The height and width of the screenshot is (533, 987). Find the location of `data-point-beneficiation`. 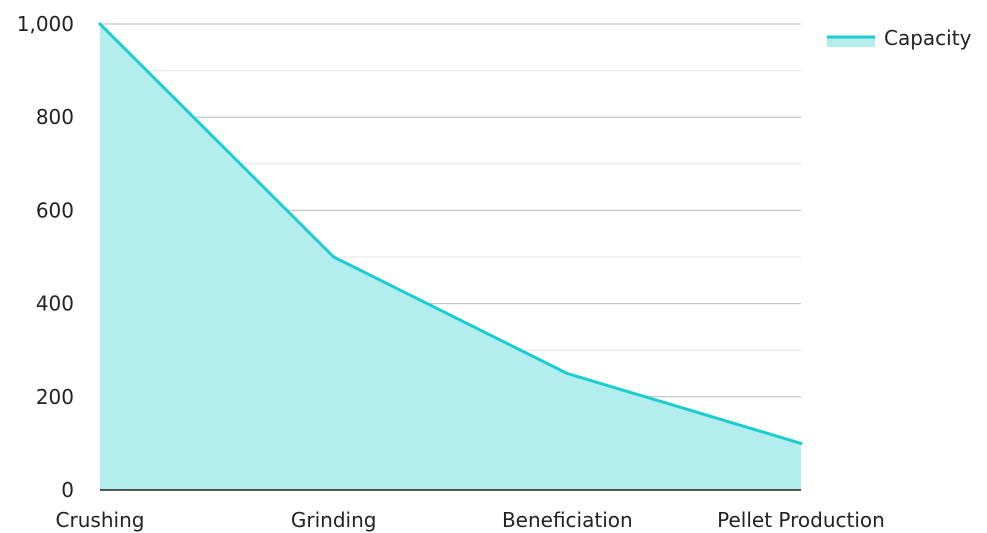

data-point-beneficiation is located at coordinates (567, 373).